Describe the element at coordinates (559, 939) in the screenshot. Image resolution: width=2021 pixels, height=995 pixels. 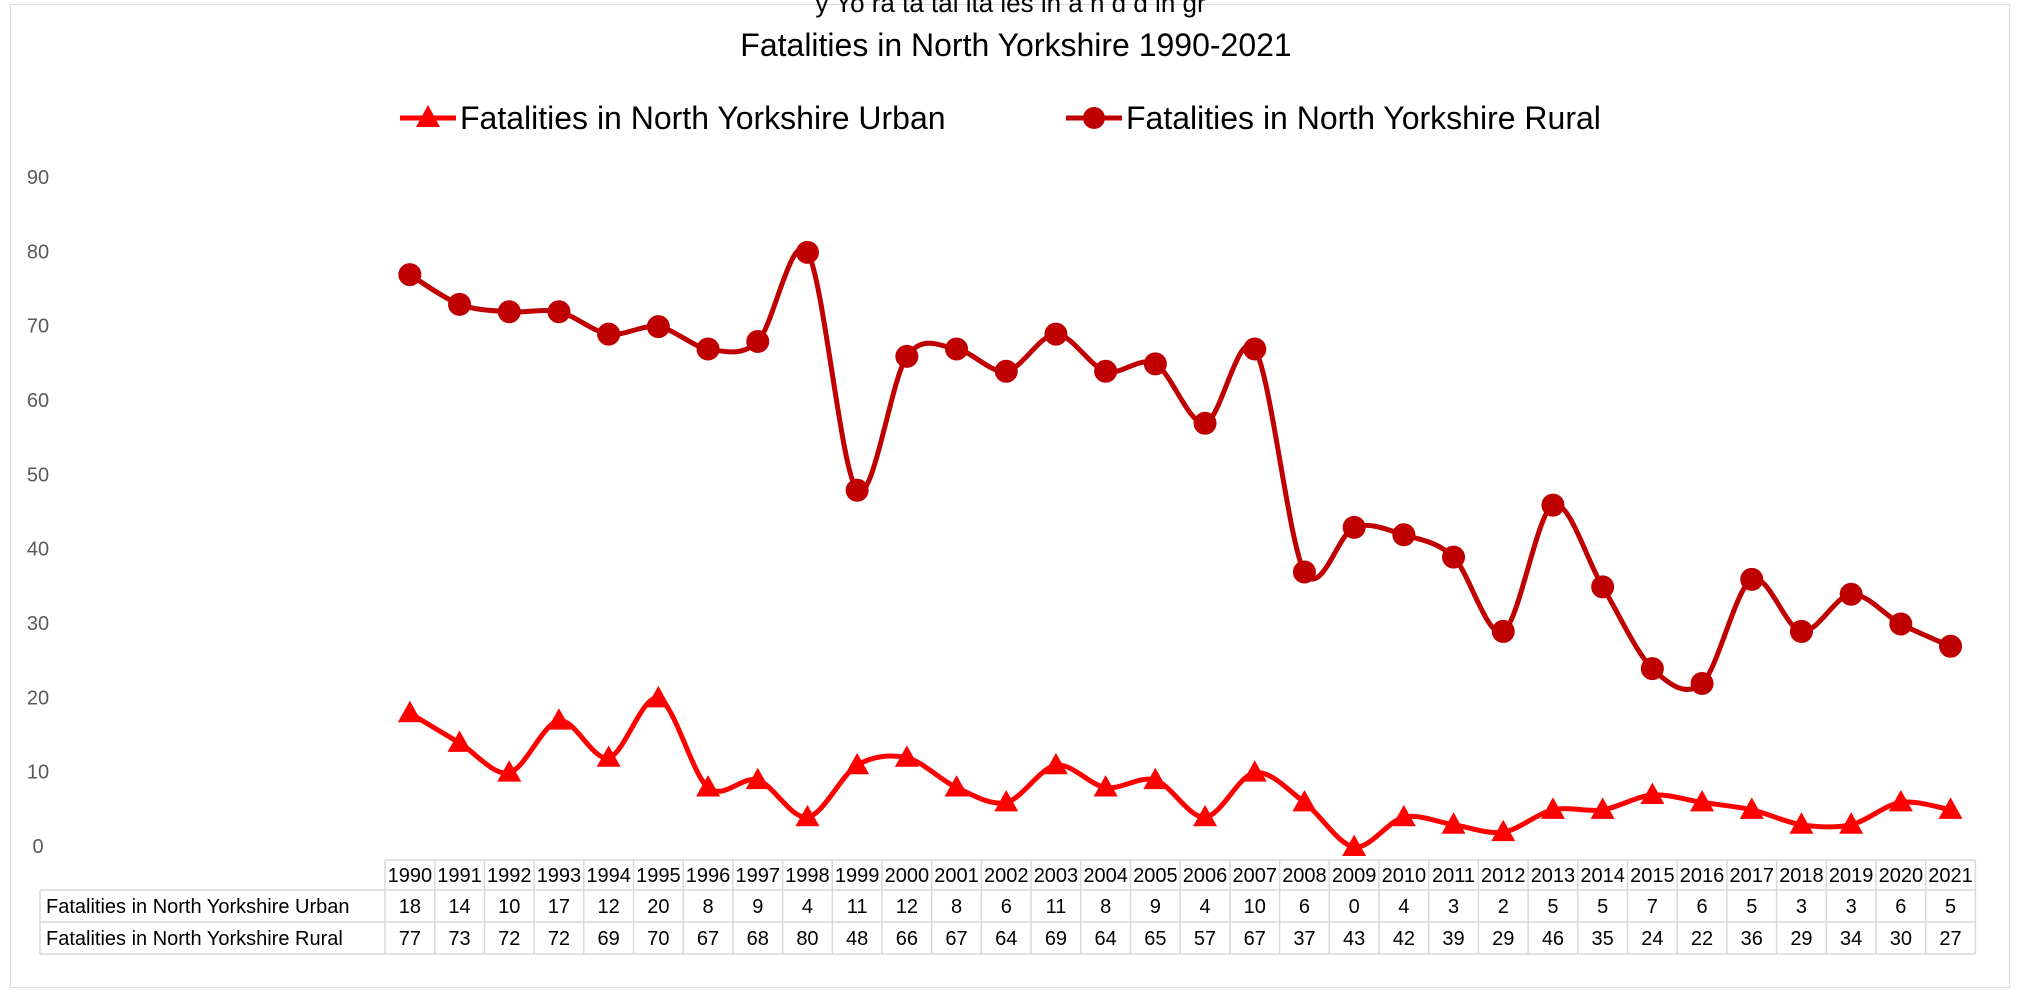
I see `table-cell-value: 72` at that location.